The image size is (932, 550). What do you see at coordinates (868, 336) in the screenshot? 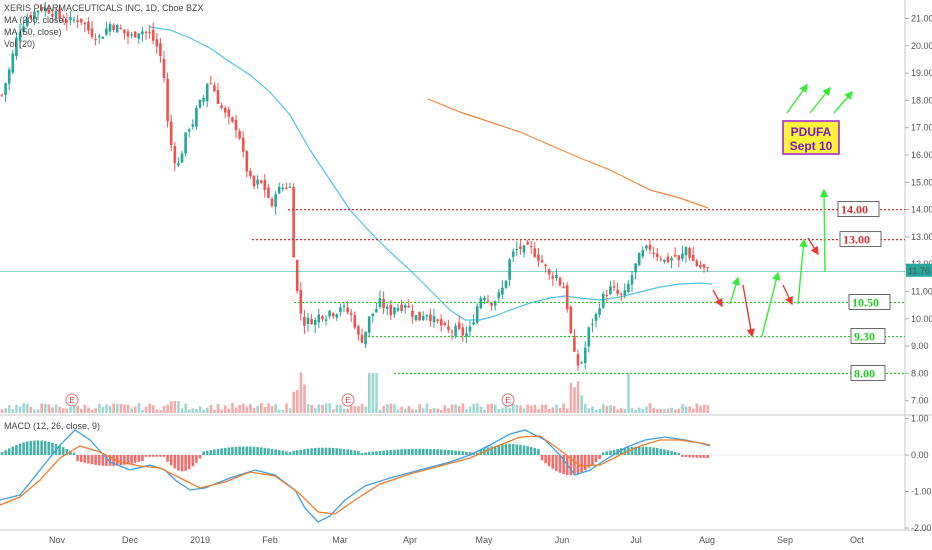
I see `level-label-box` at bounding box center [868, 336].